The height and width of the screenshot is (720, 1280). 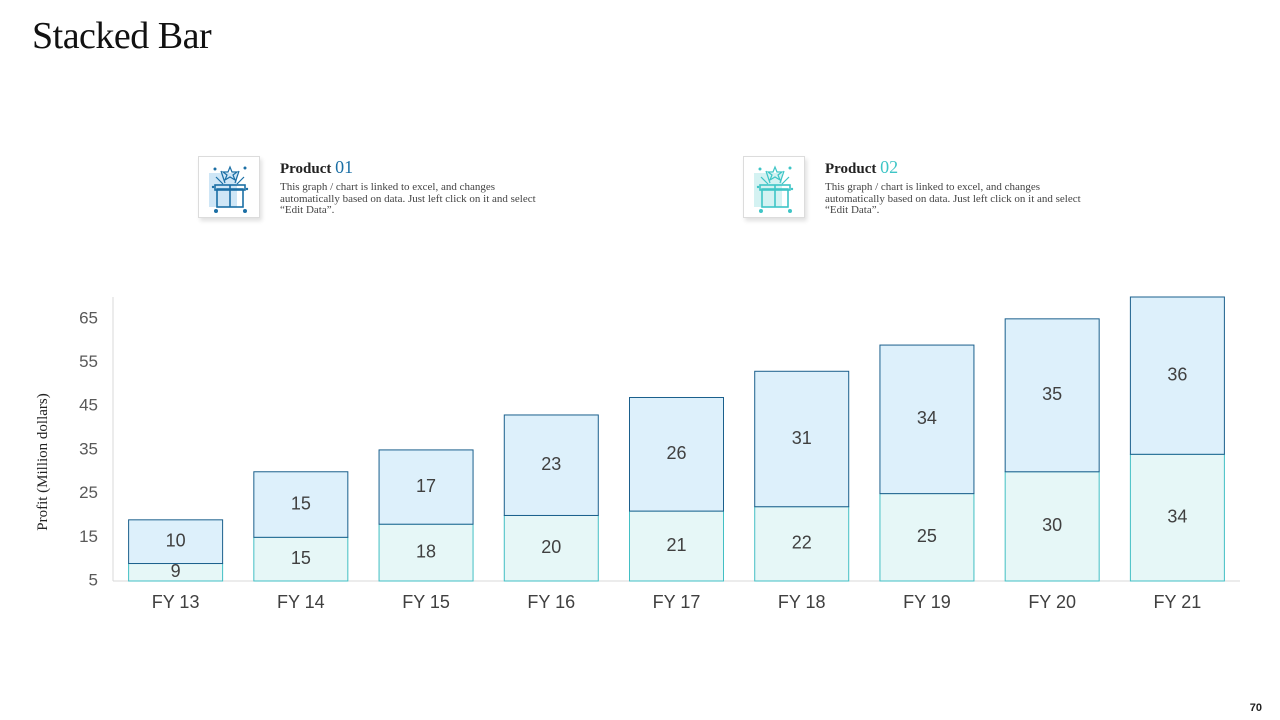 I want to click on legend-heading: Product 02, so click(x=955, y=168).